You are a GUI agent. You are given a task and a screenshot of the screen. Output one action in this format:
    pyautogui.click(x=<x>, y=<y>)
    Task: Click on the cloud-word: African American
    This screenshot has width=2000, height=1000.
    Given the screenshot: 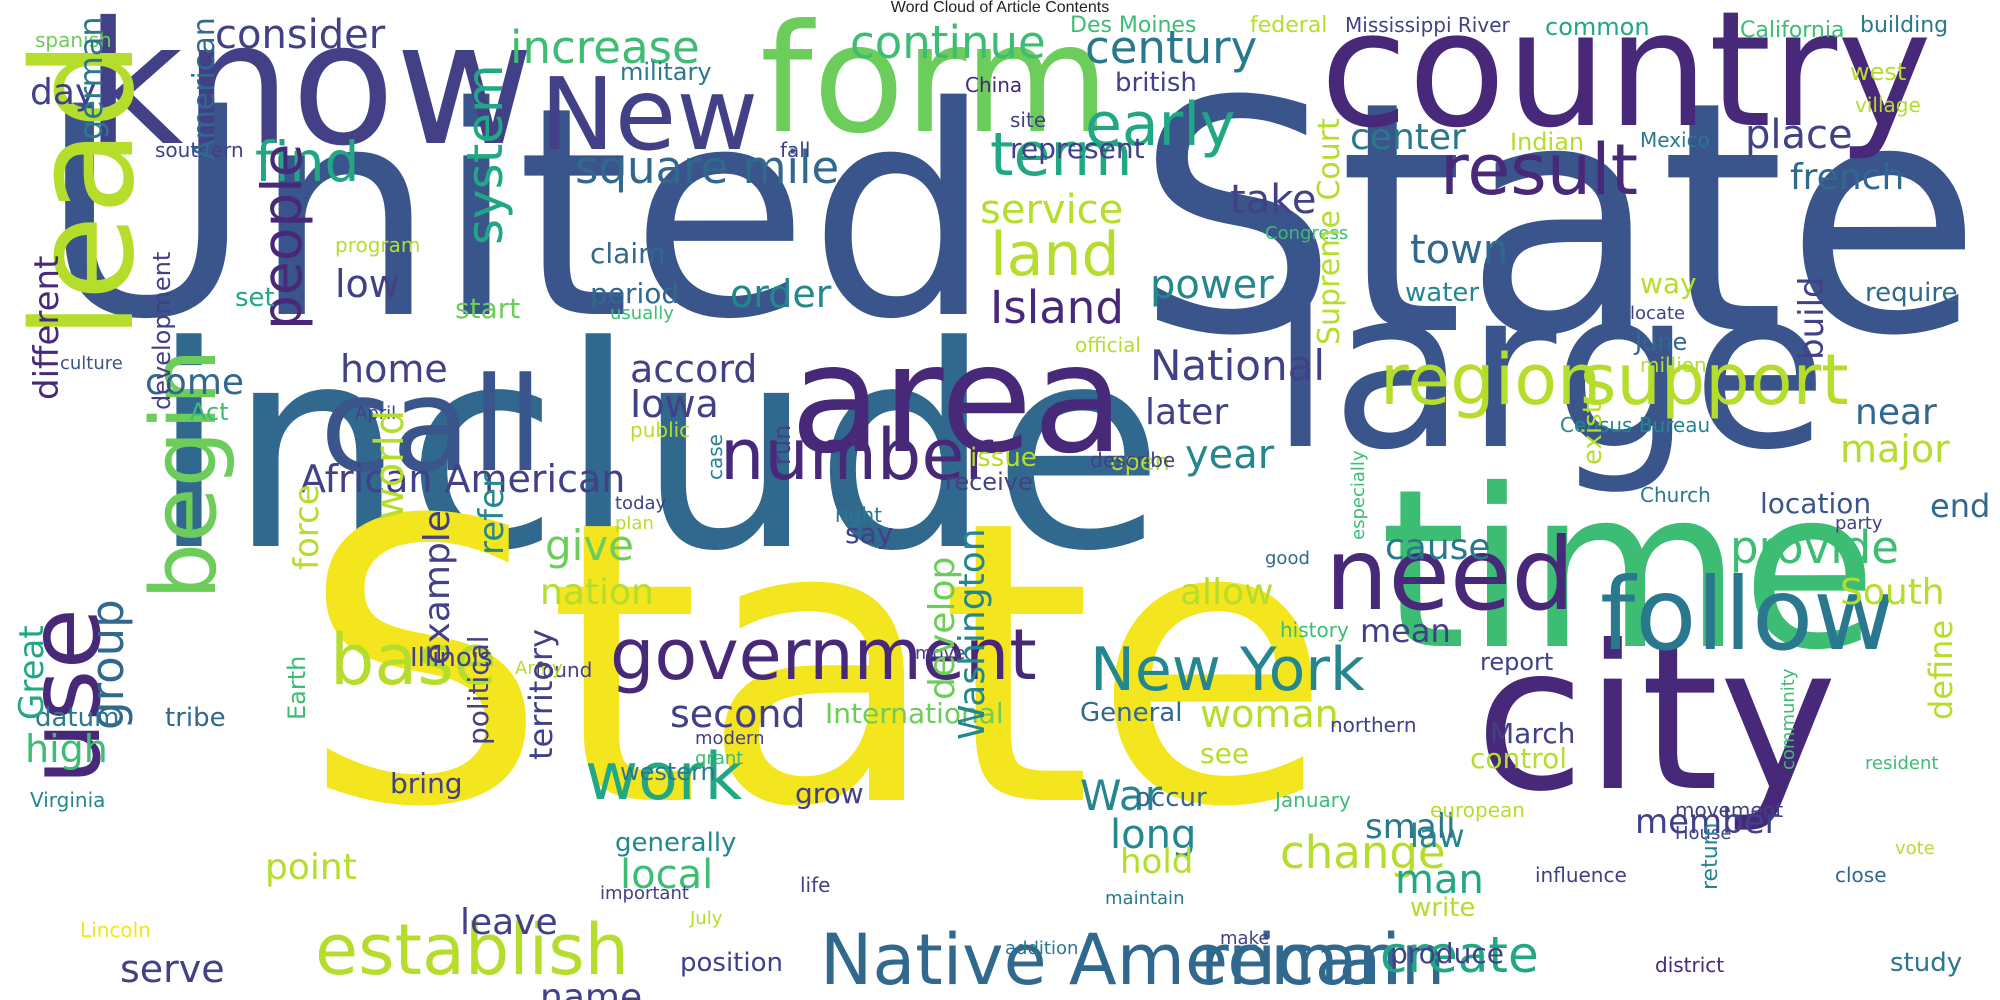 What is the action you would take?
    pyautogui.click(x=463, y=479)
    